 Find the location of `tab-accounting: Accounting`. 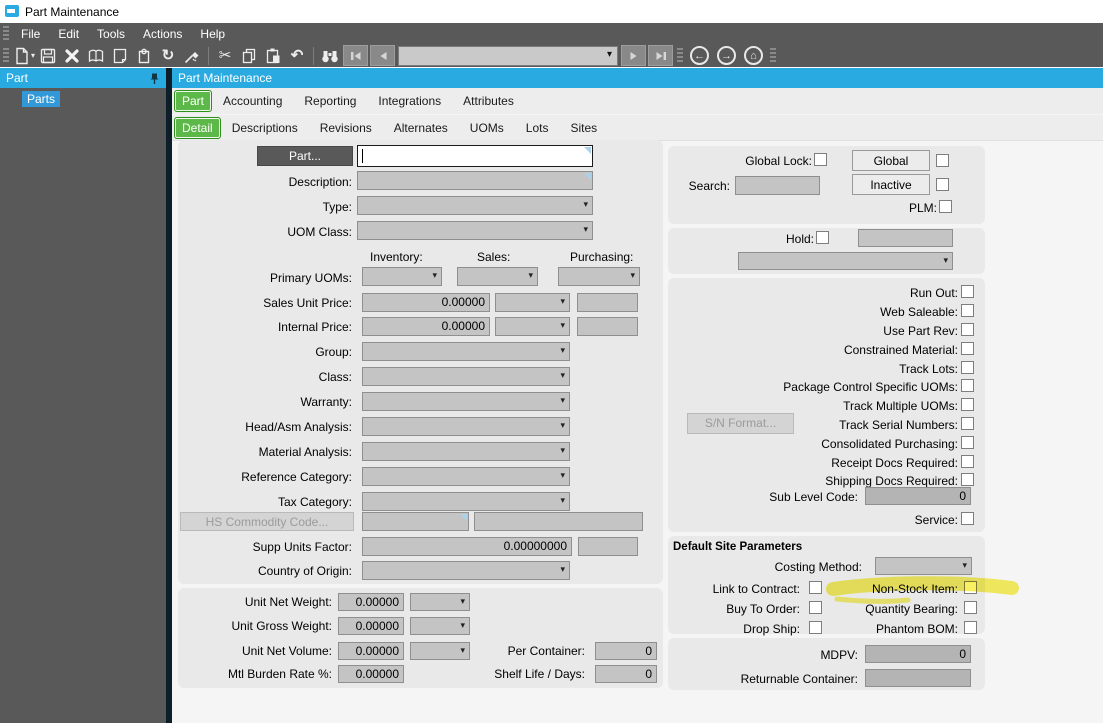

tab-accounting: Accounting is located at coordinates (253, 101).